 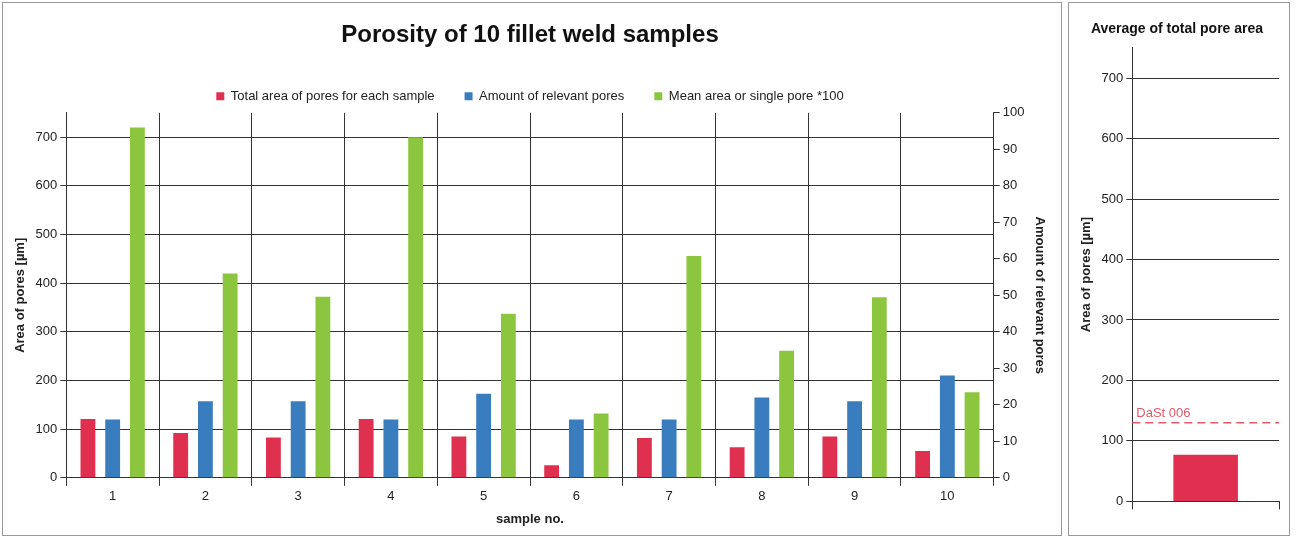 I want to click on x-tick-label: 3, so click(x=298, y=496).